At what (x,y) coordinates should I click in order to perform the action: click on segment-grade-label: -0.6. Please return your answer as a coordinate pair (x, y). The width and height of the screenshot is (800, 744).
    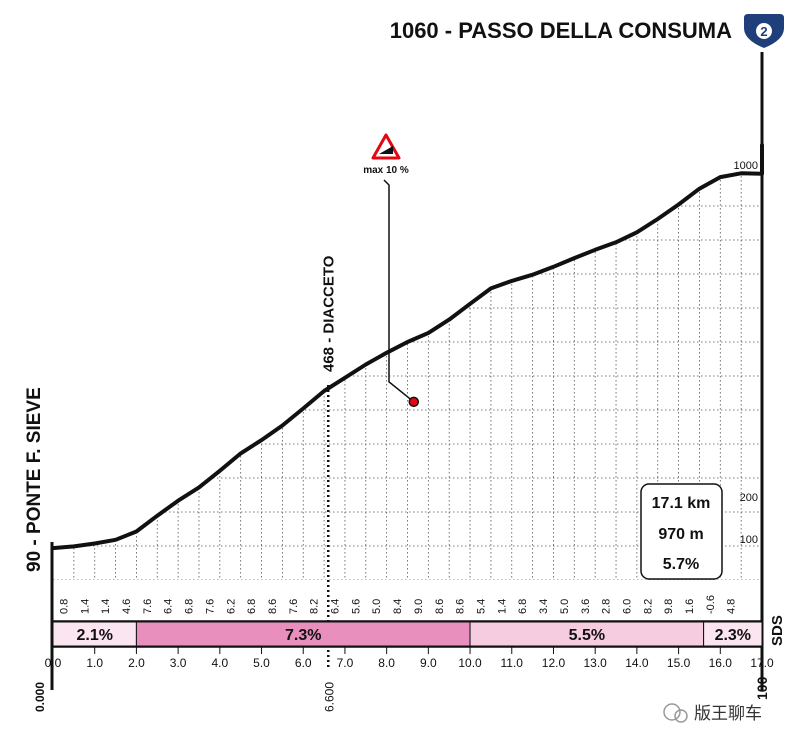
    Looking at the image, I should click on (711, 604).